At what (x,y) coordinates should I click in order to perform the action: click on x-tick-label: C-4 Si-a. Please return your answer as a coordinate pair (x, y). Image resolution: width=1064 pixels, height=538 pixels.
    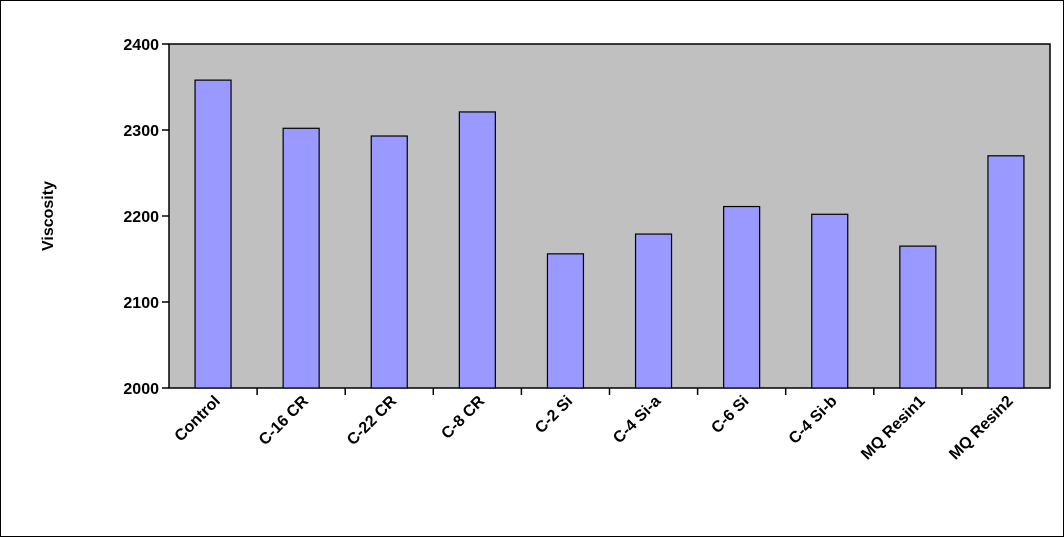
    Looking at the image, I should click on (637, 420).